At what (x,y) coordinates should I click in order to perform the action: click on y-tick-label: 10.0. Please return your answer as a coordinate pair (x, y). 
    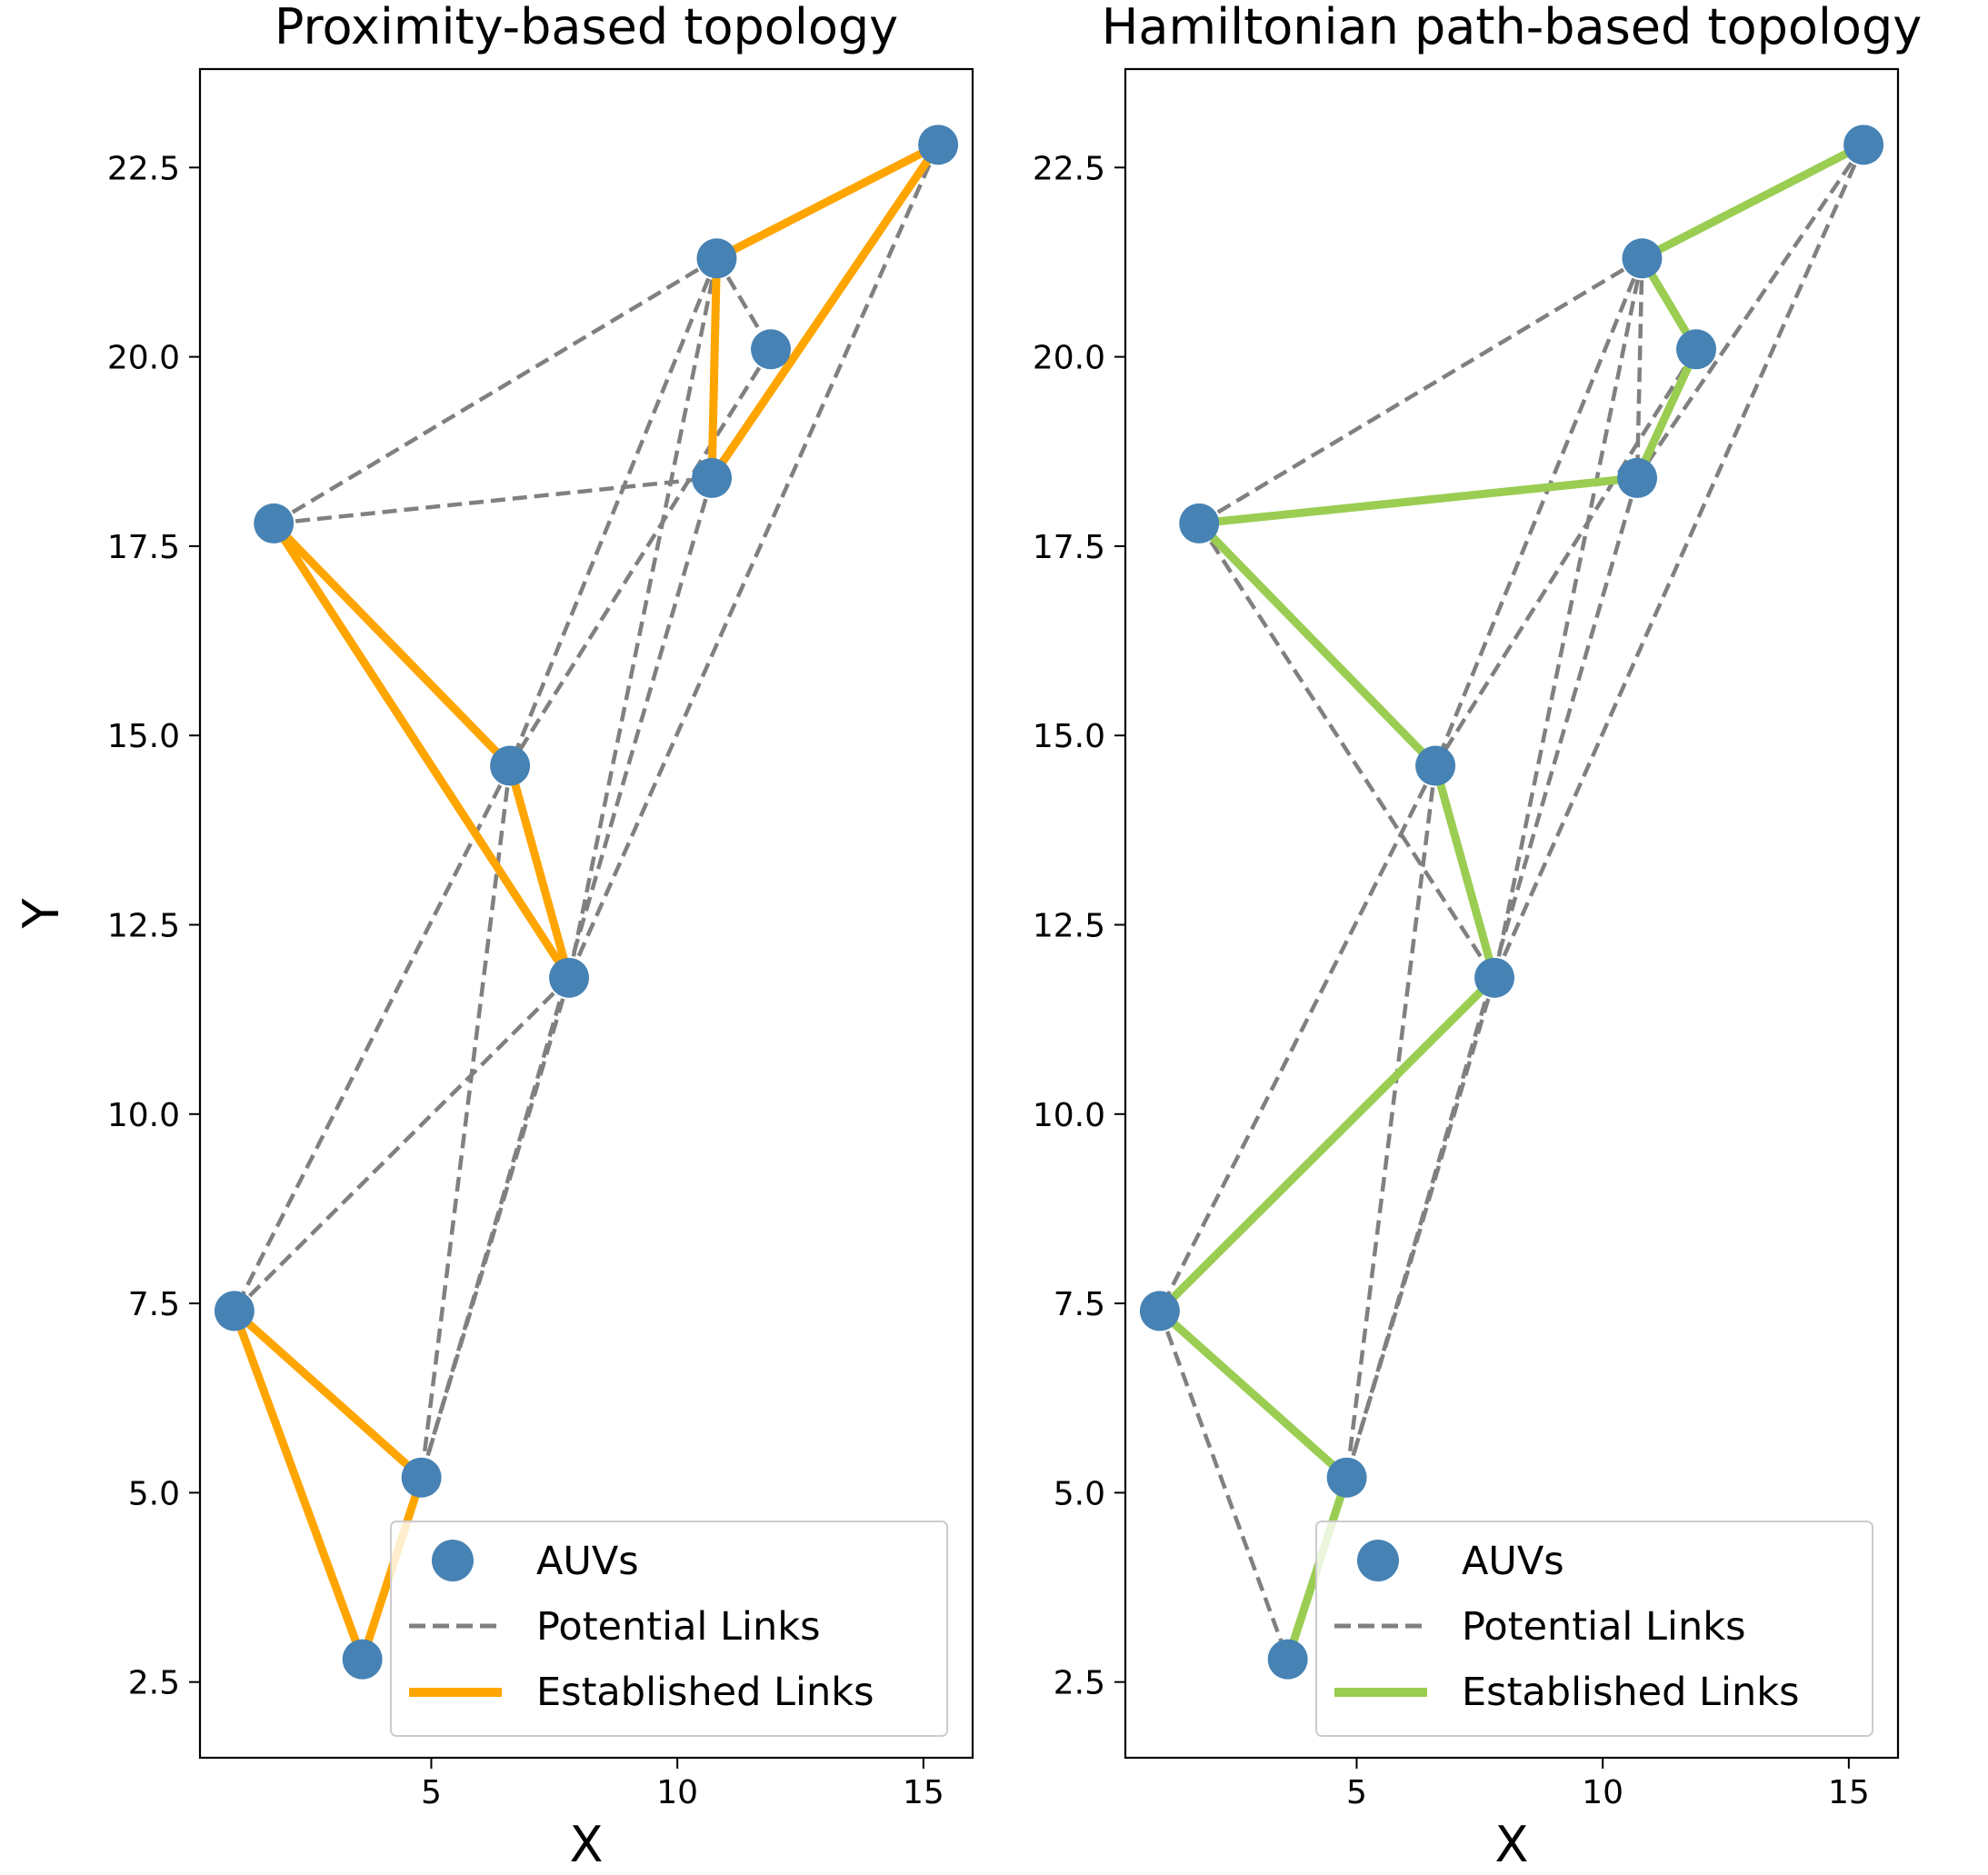
    Looking at the image, I should click on (1069, 1115).